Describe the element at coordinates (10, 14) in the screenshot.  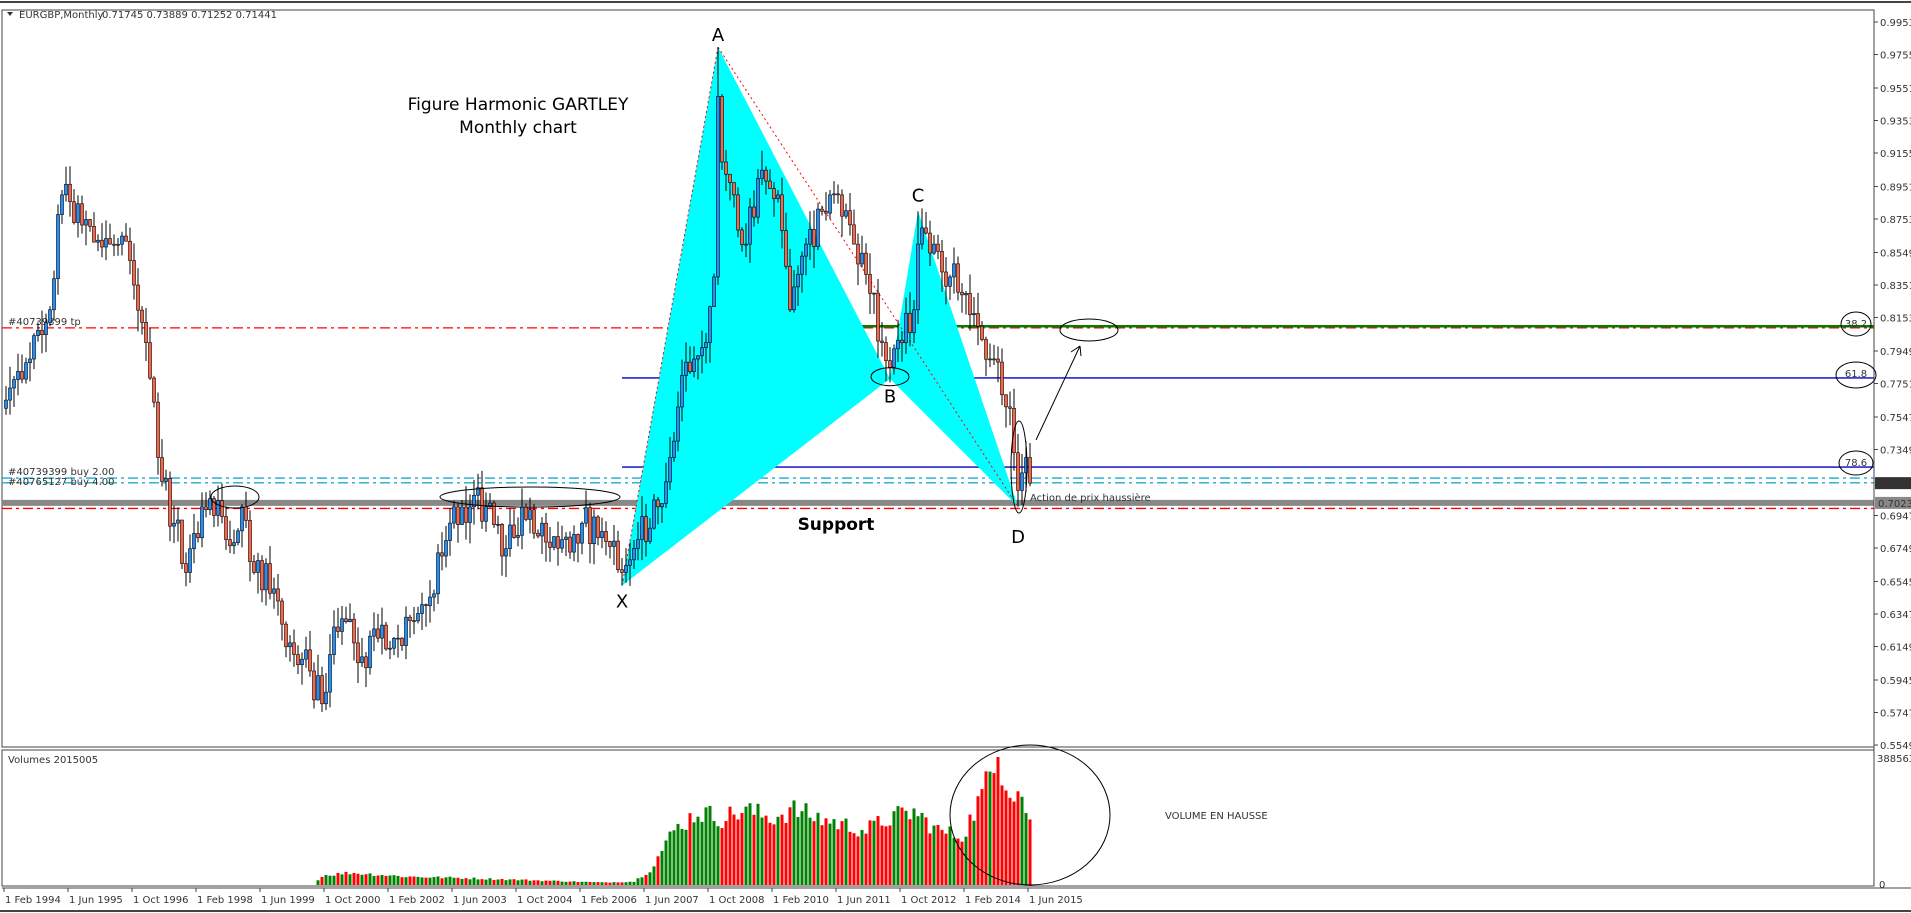
I see `dropdown-triangle-icon` at that location.